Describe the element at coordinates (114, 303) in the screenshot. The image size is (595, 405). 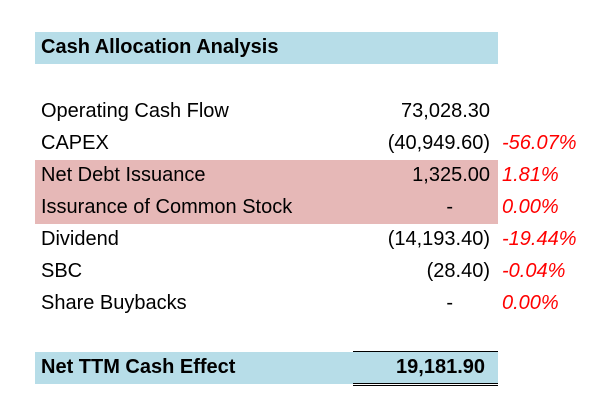
I see `row-label: Share Buybacks` at that location.